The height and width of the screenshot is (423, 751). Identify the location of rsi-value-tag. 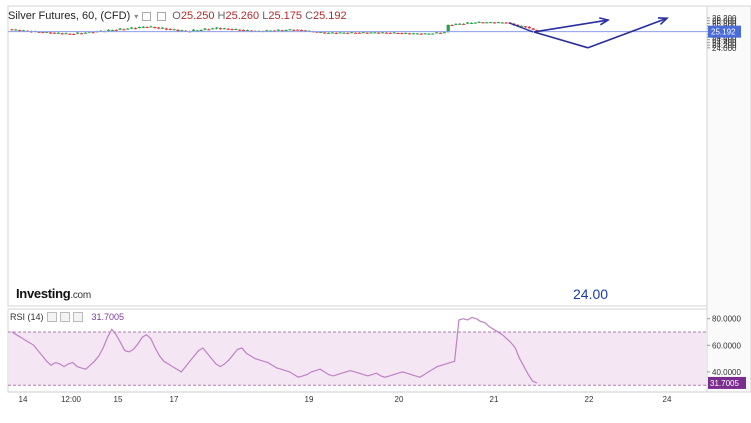
(727, 382).